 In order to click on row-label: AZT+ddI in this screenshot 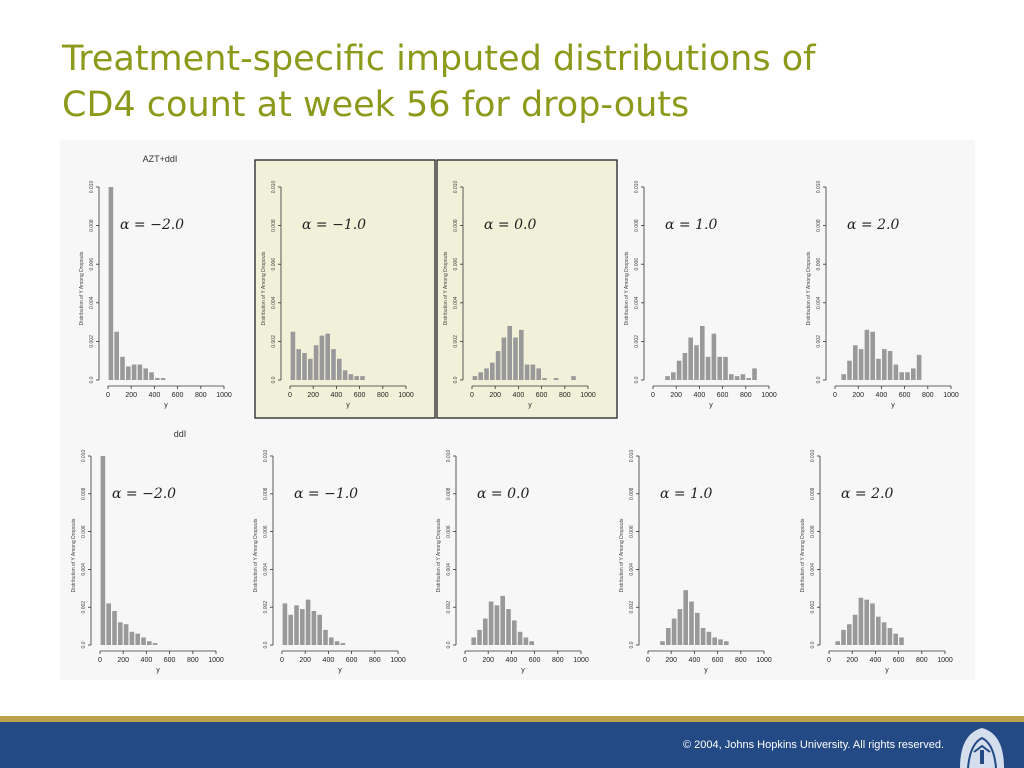, I will do `click(160, 159)`.